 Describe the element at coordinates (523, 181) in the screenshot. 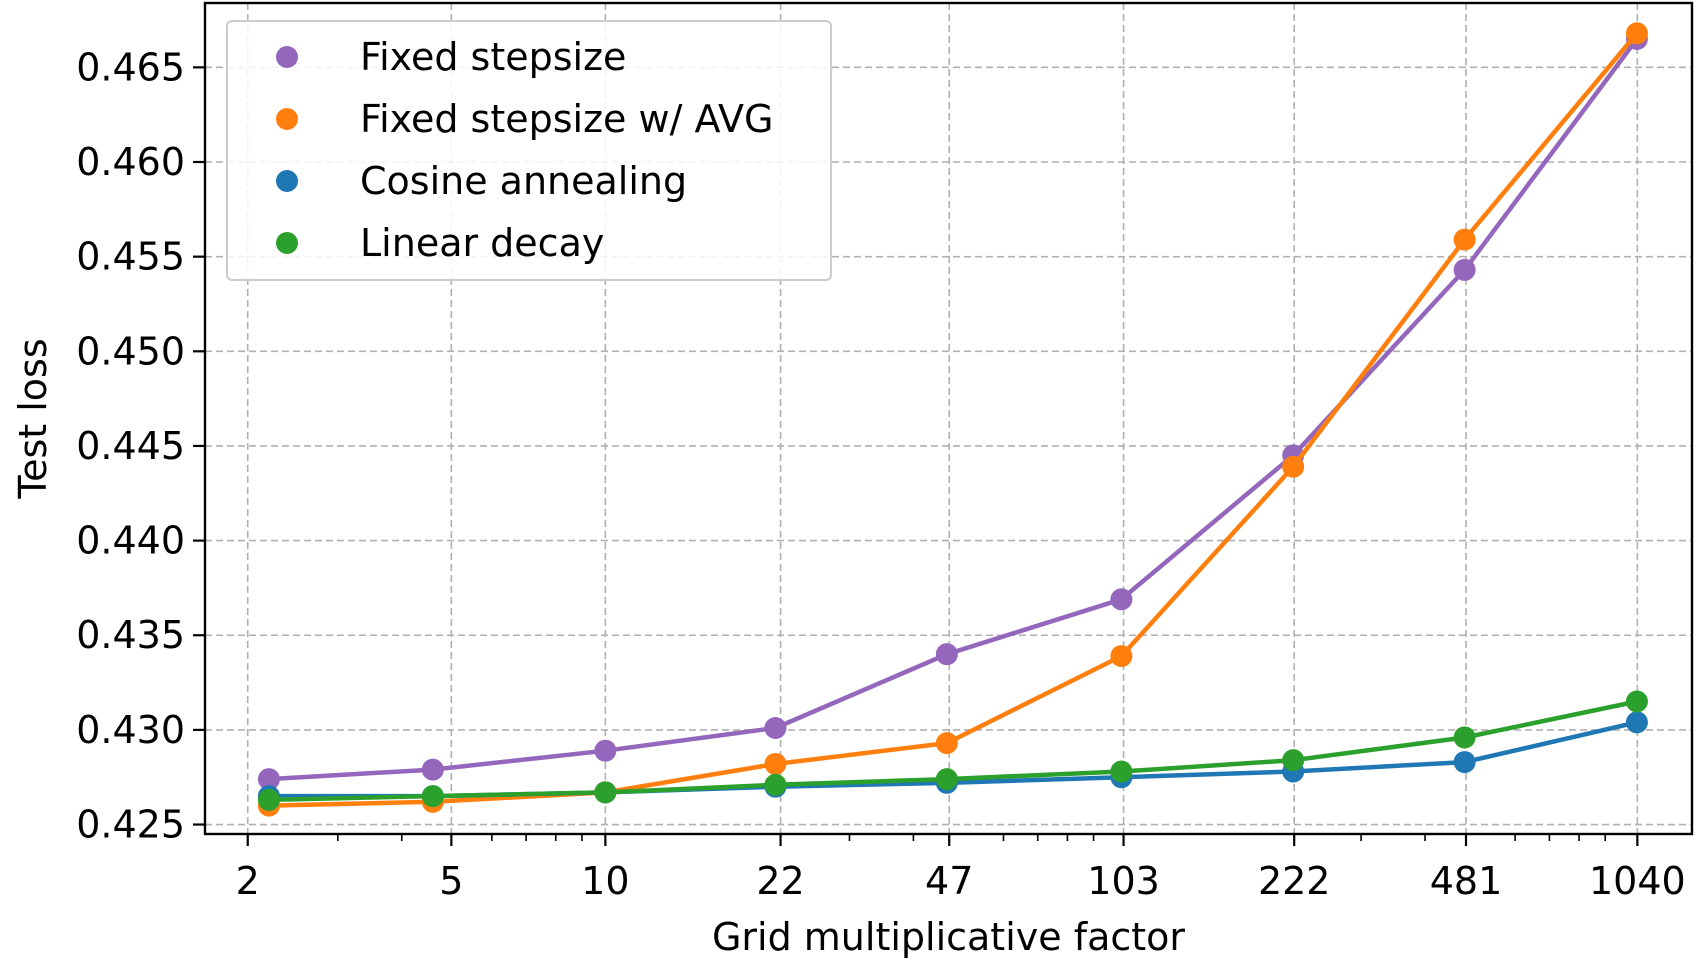

I see `legend-label: Cosine annealing` at that location.